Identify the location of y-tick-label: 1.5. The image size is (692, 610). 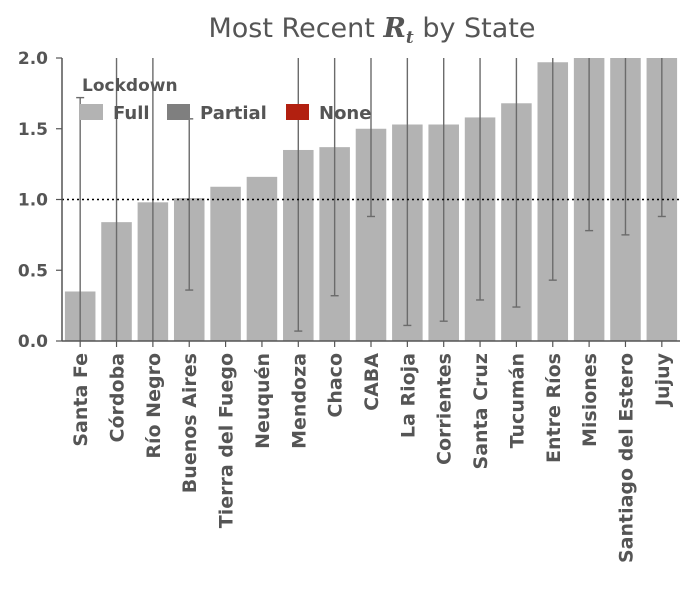
(33, 130).